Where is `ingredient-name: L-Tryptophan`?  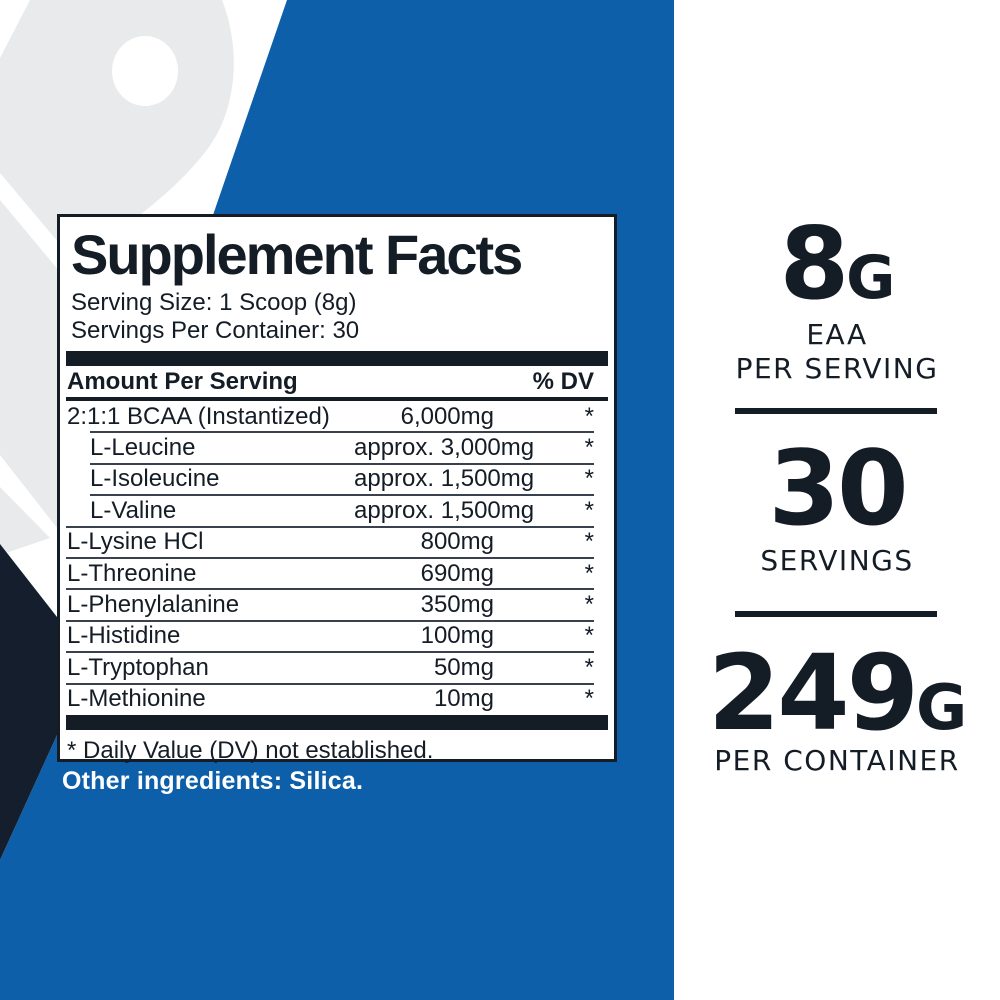 ingredient-name: L-Tryptophan is located at coordinates (138, 667).